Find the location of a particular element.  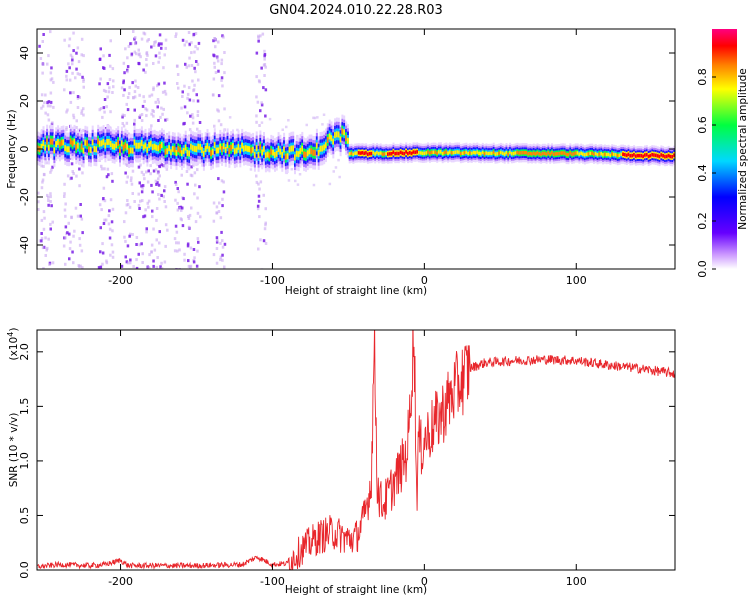

snr-xtick-label: -100 is located at coordinates (272, 581).